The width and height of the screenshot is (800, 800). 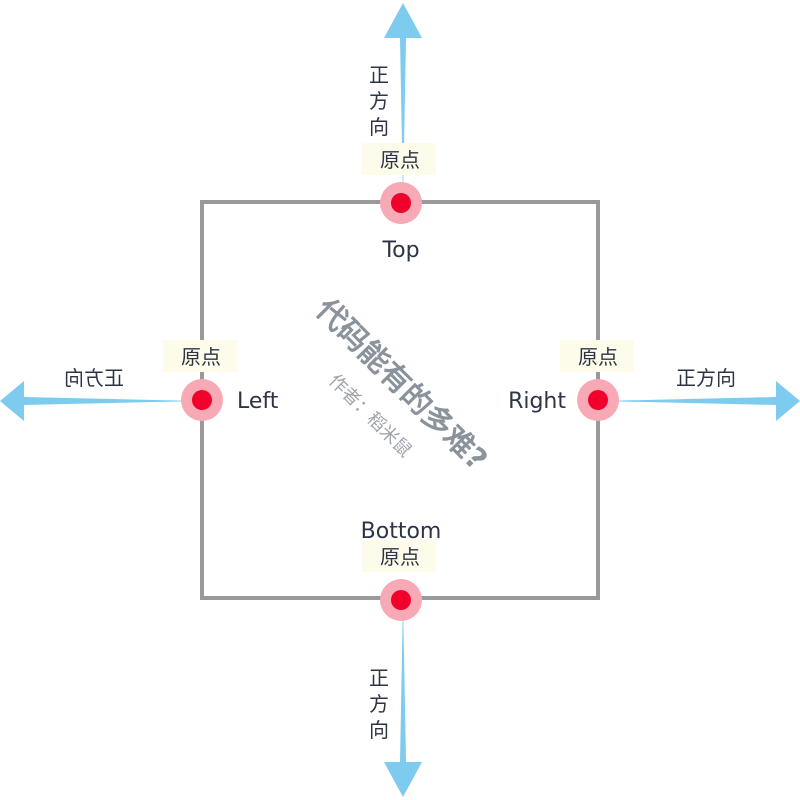 I want to click on direction-label-left-group: 正方向, so click(x=94, y=378).